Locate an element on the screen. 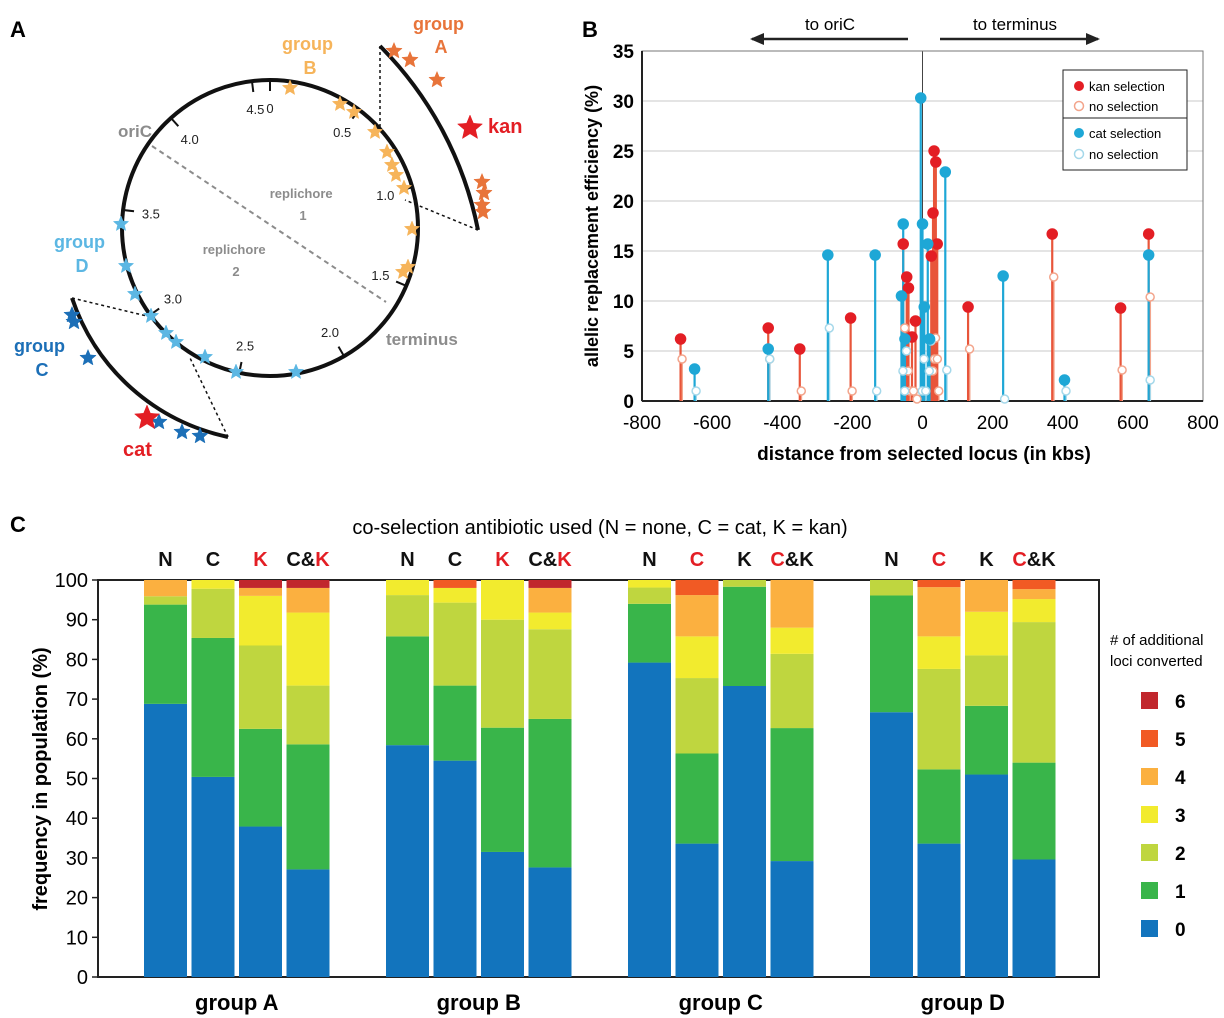 Image resolution: width=1224 pixels, height=1018 pixels. coordinate-tick-label: 1.0 is located at coordinates (385, 195).